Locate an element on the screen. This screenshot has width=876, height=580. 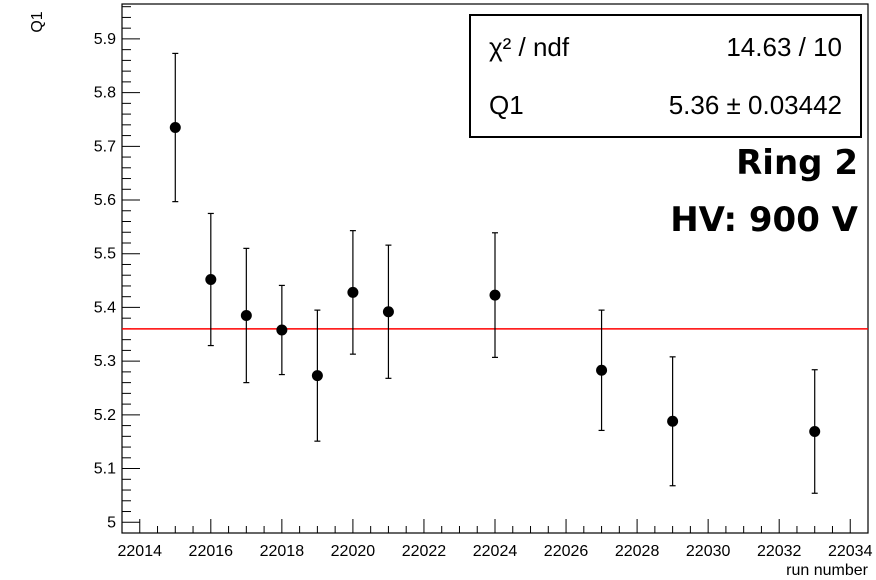
x-tick-label: 22034 is located at coordinates (850, 551).